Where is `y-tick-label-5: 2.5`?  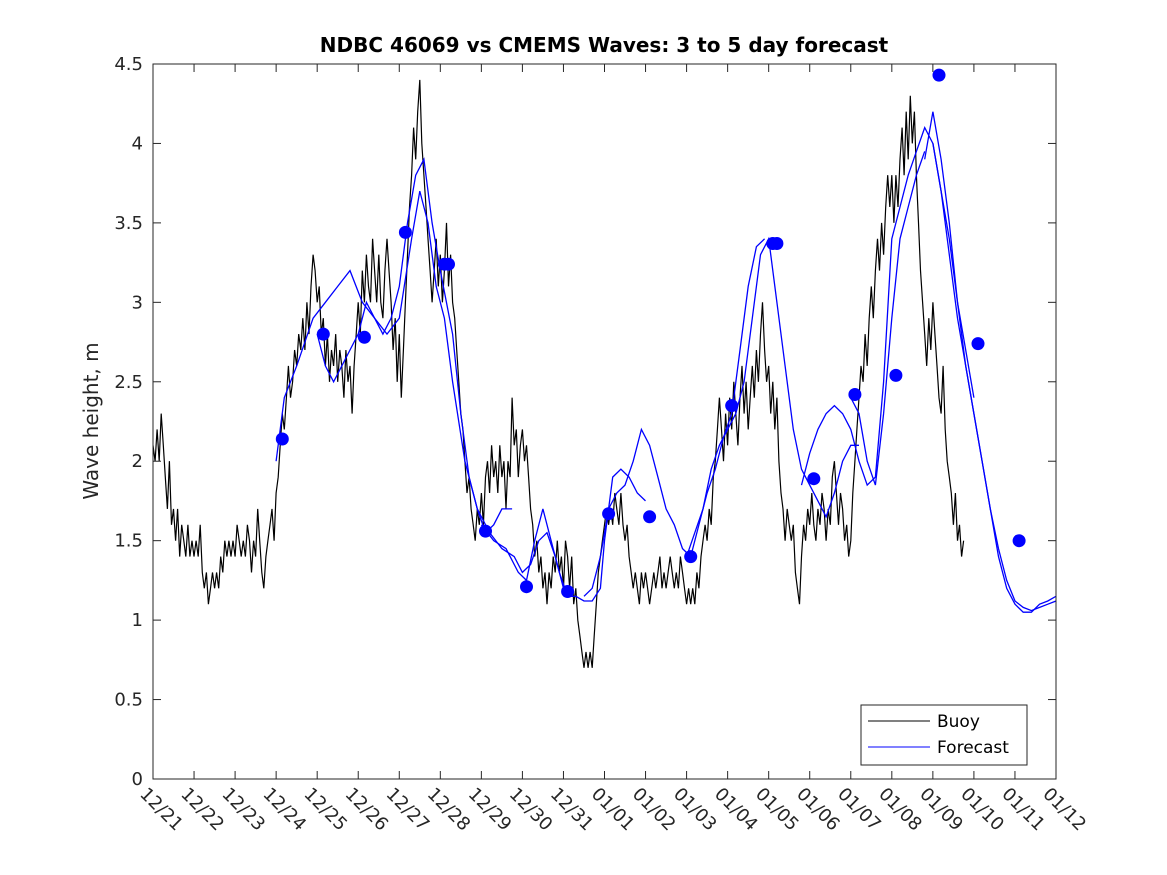 y-tick-label-5: 2.5 is located at coordinates (128, 382).